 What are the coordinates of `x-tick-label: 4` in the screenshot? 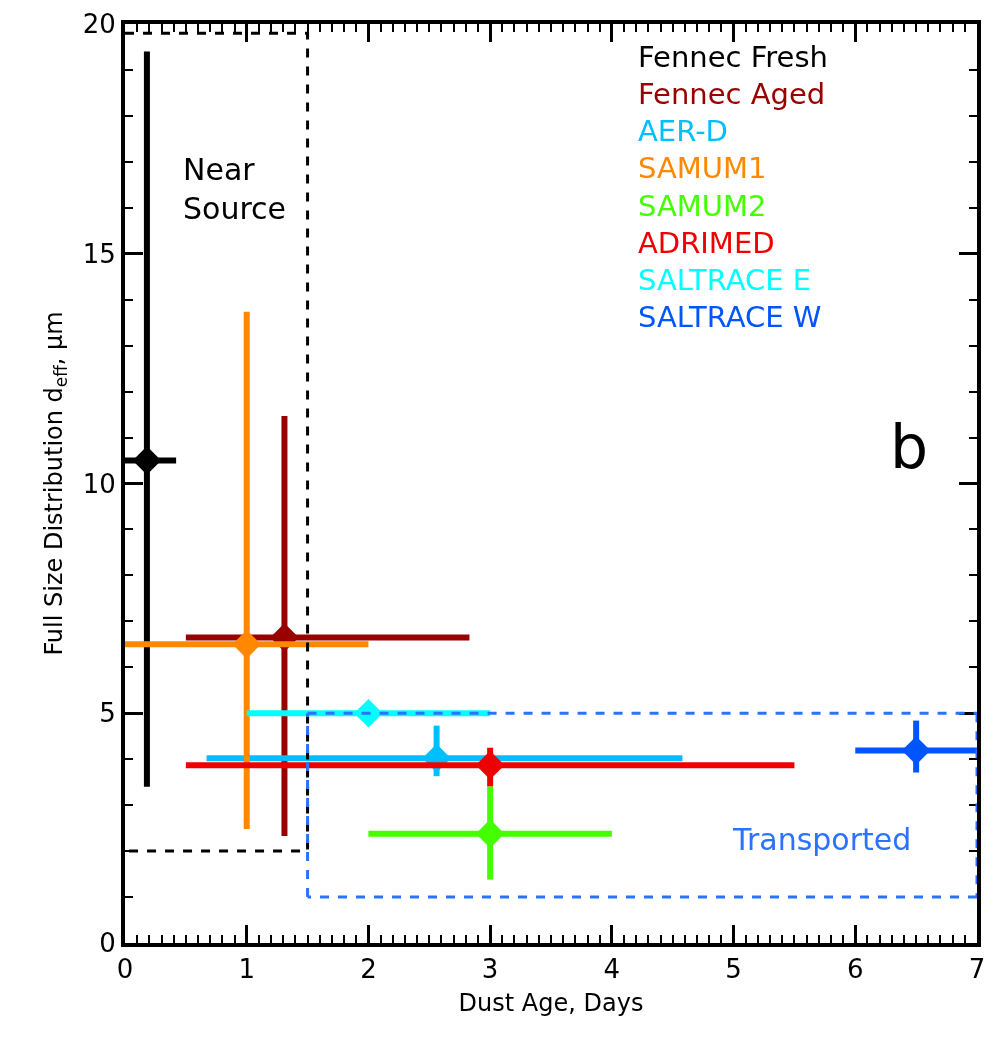 It's located at (612, 969).